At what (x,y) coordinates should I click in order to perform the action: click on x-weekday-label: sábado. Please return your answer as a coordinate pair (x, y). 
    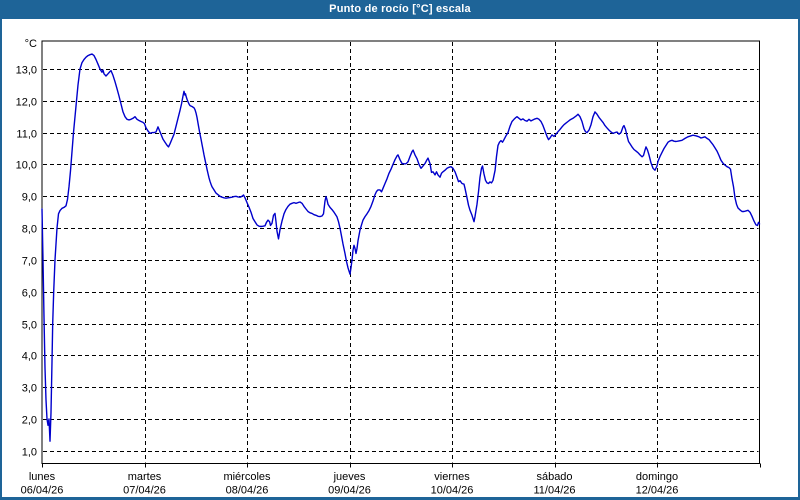
    Looking at the image, I should click on (554, 477).